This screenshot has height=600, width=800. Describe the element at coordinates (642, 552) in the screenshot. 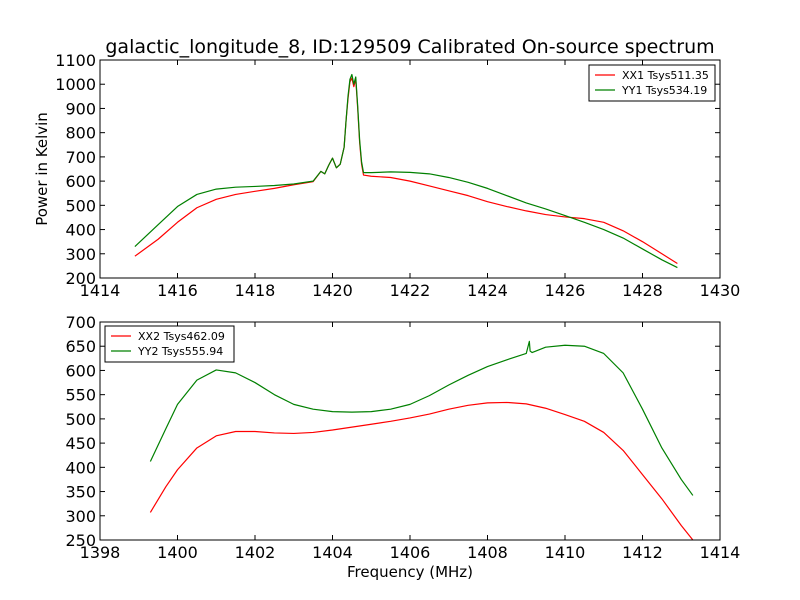

I see `x-tick-label: 1412` at that location.